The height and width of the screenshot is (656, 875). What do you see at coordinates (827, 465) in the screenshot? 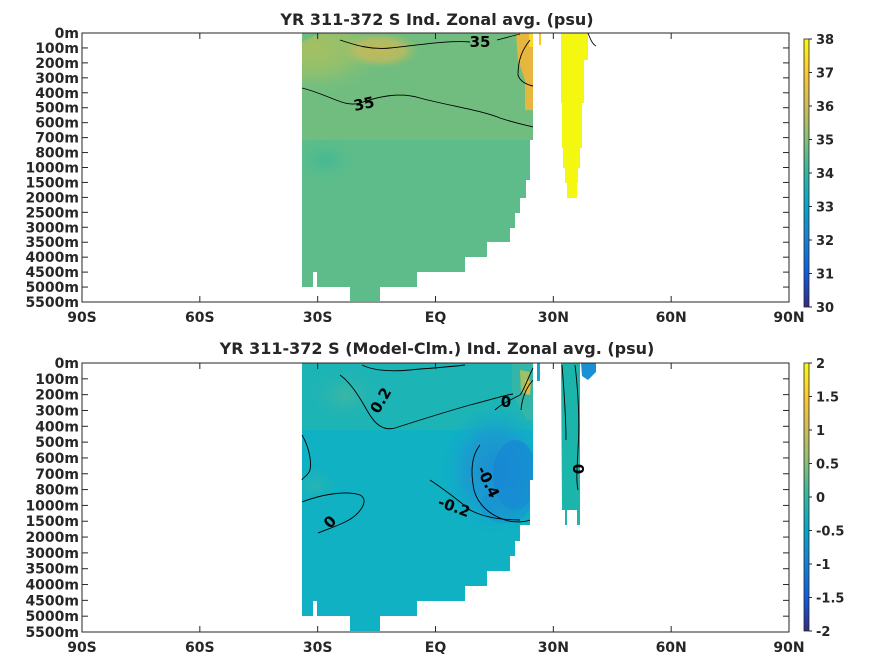
I see `bot-colorbar-tick-label: 0.5` at bounding box center [827, 465].